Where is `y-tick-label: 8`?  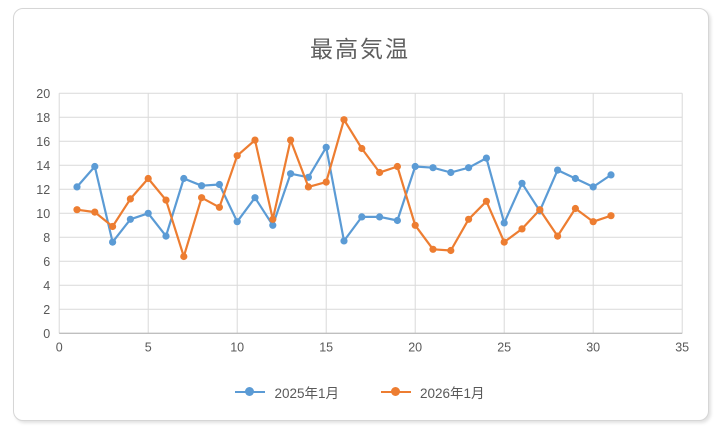
y-tick-label: 8 is located at coordinates (46, 238).